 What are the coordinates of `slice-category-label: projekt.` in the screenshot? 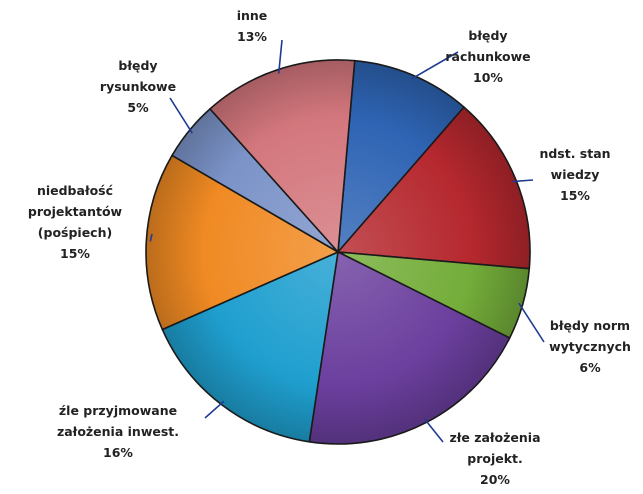 It's located at (495, 458).